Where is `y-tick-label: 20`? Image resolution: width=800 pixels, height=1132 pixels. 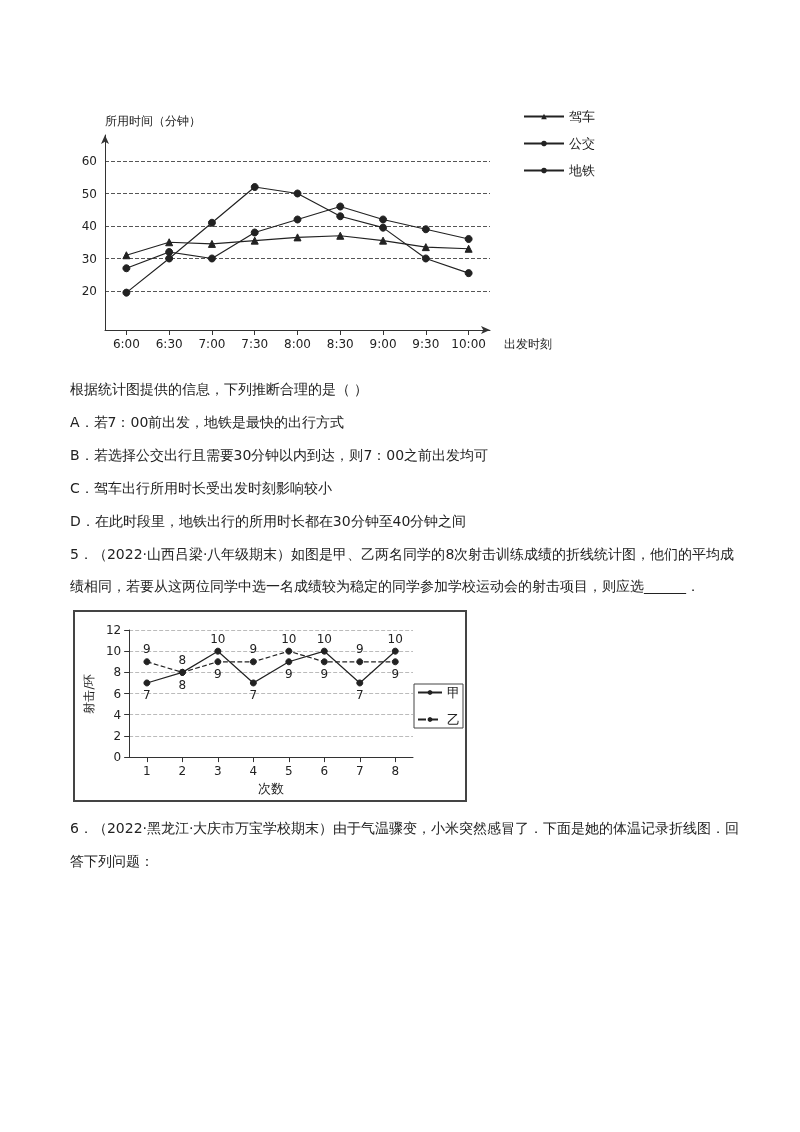 y-tick-label: 20 is located at coordinates (89, 291).